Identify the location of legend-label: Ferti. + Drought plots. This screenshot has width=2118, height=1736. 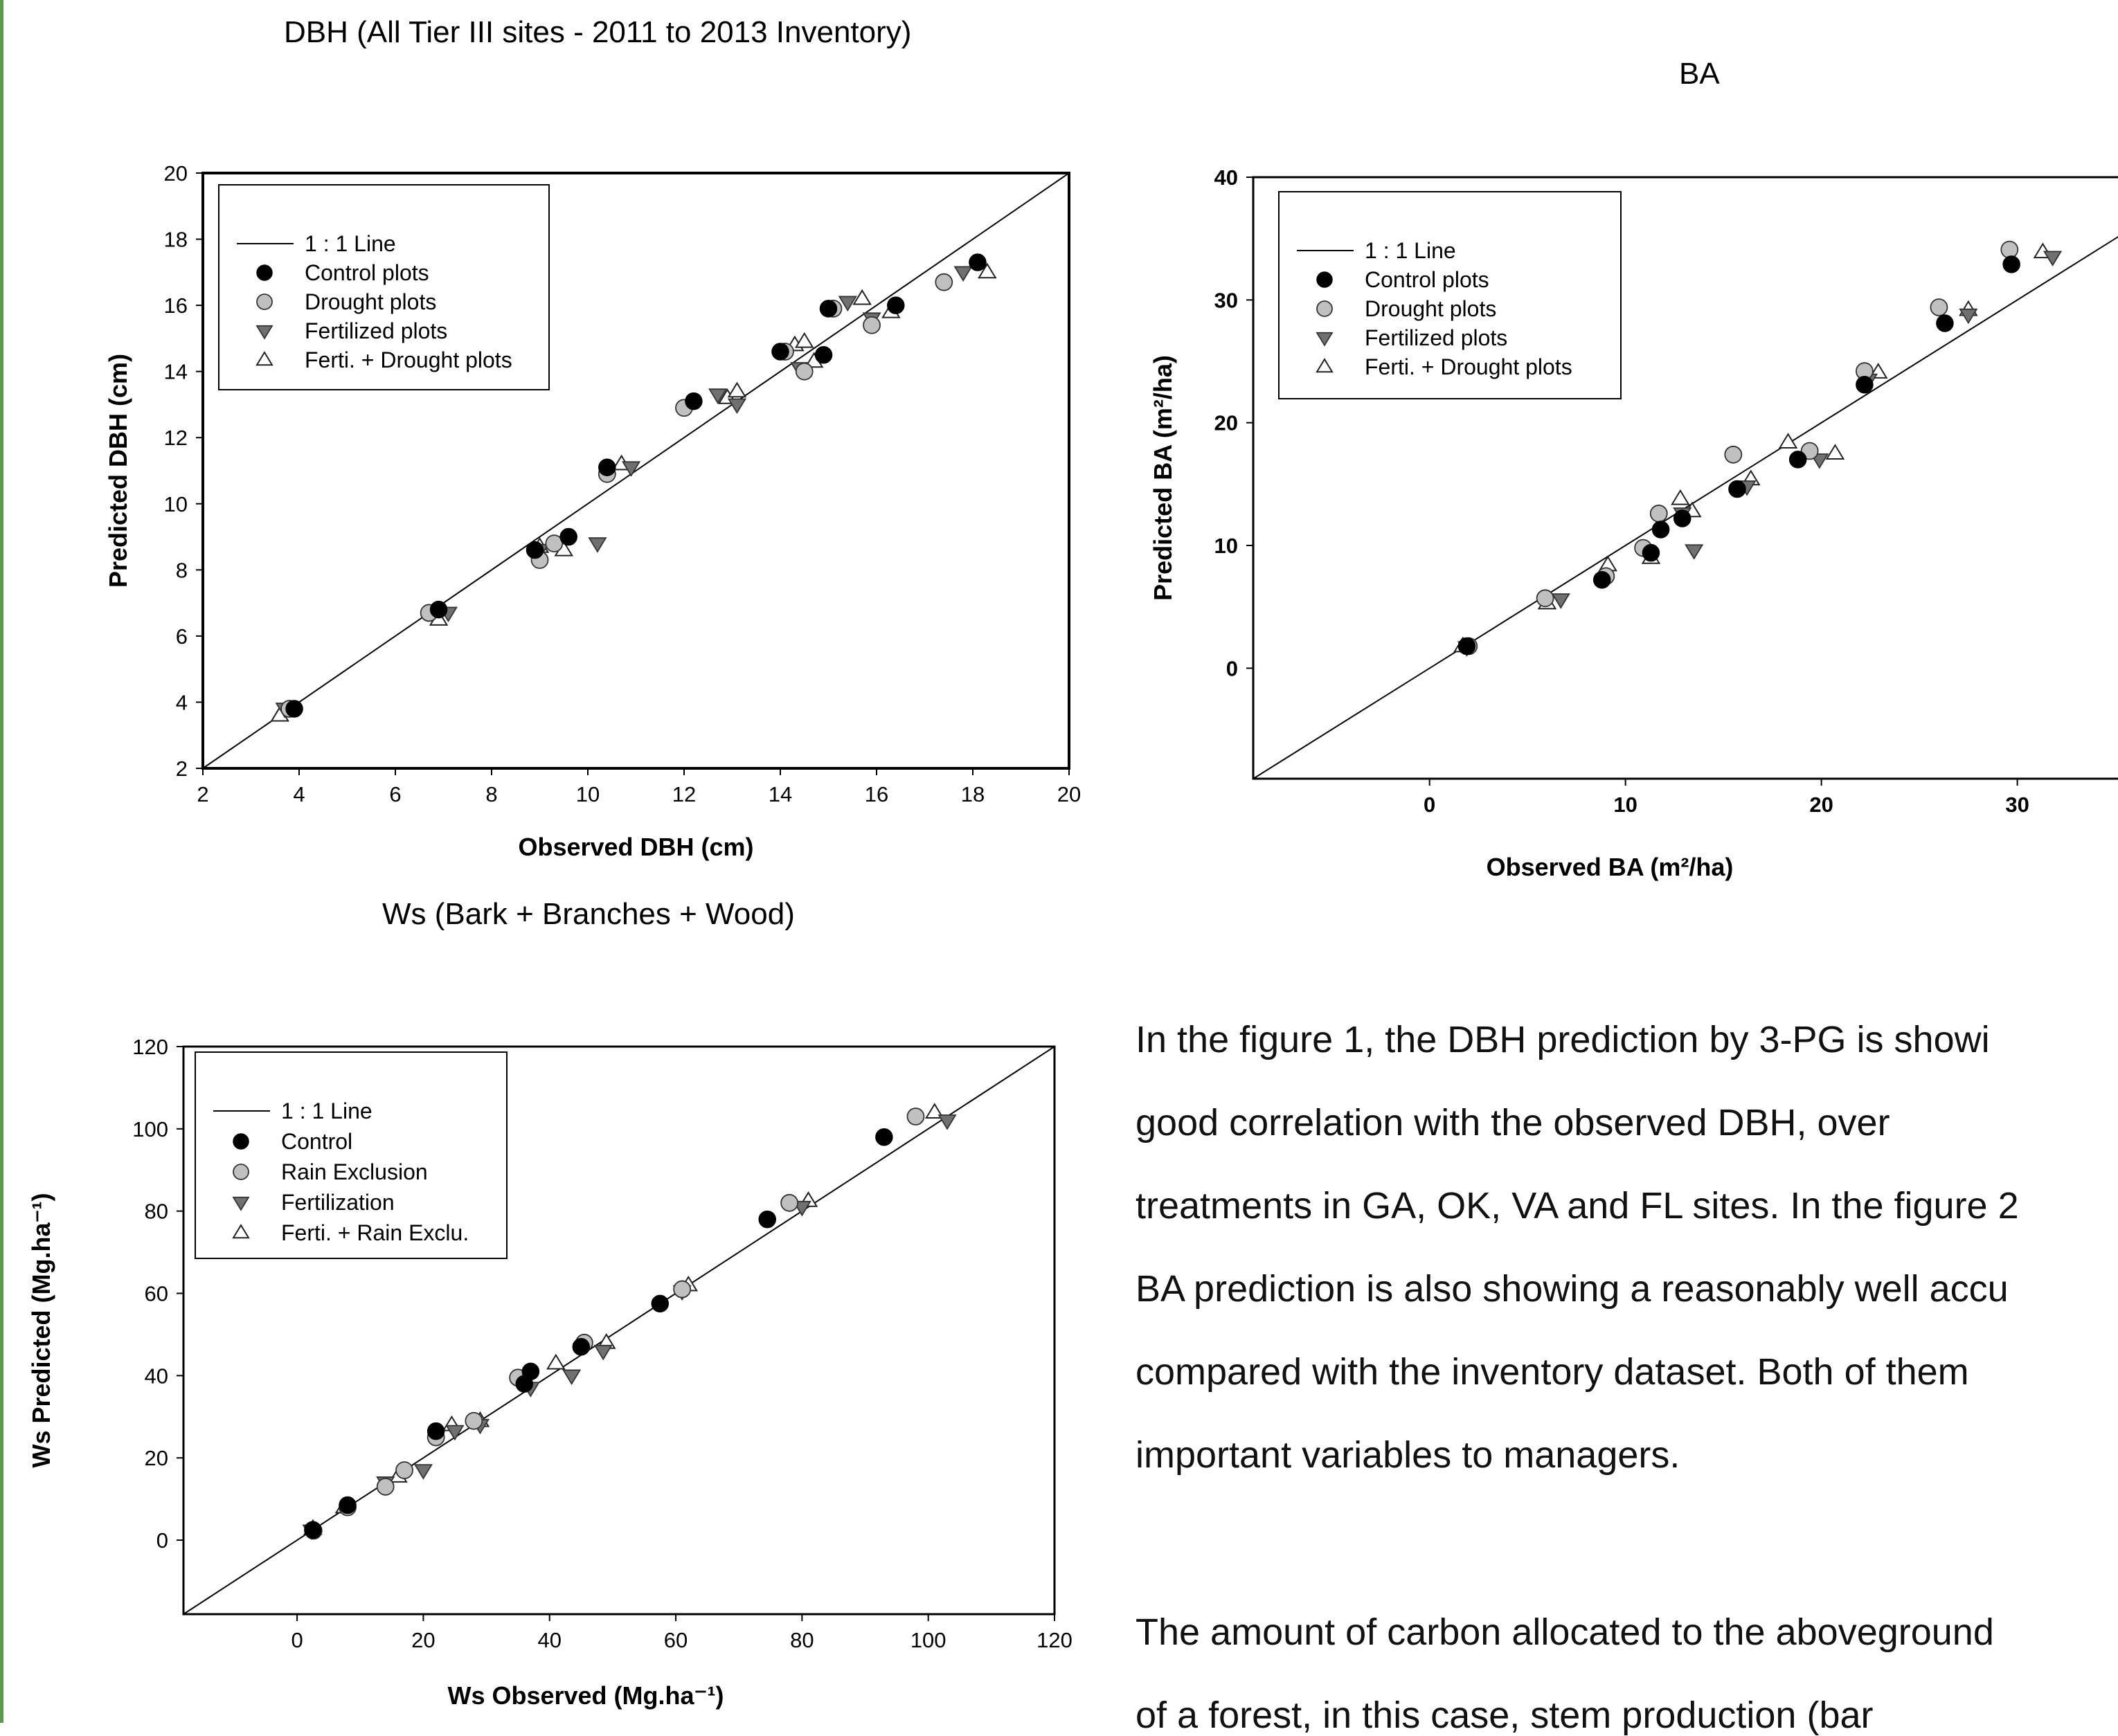
(1468, 366).